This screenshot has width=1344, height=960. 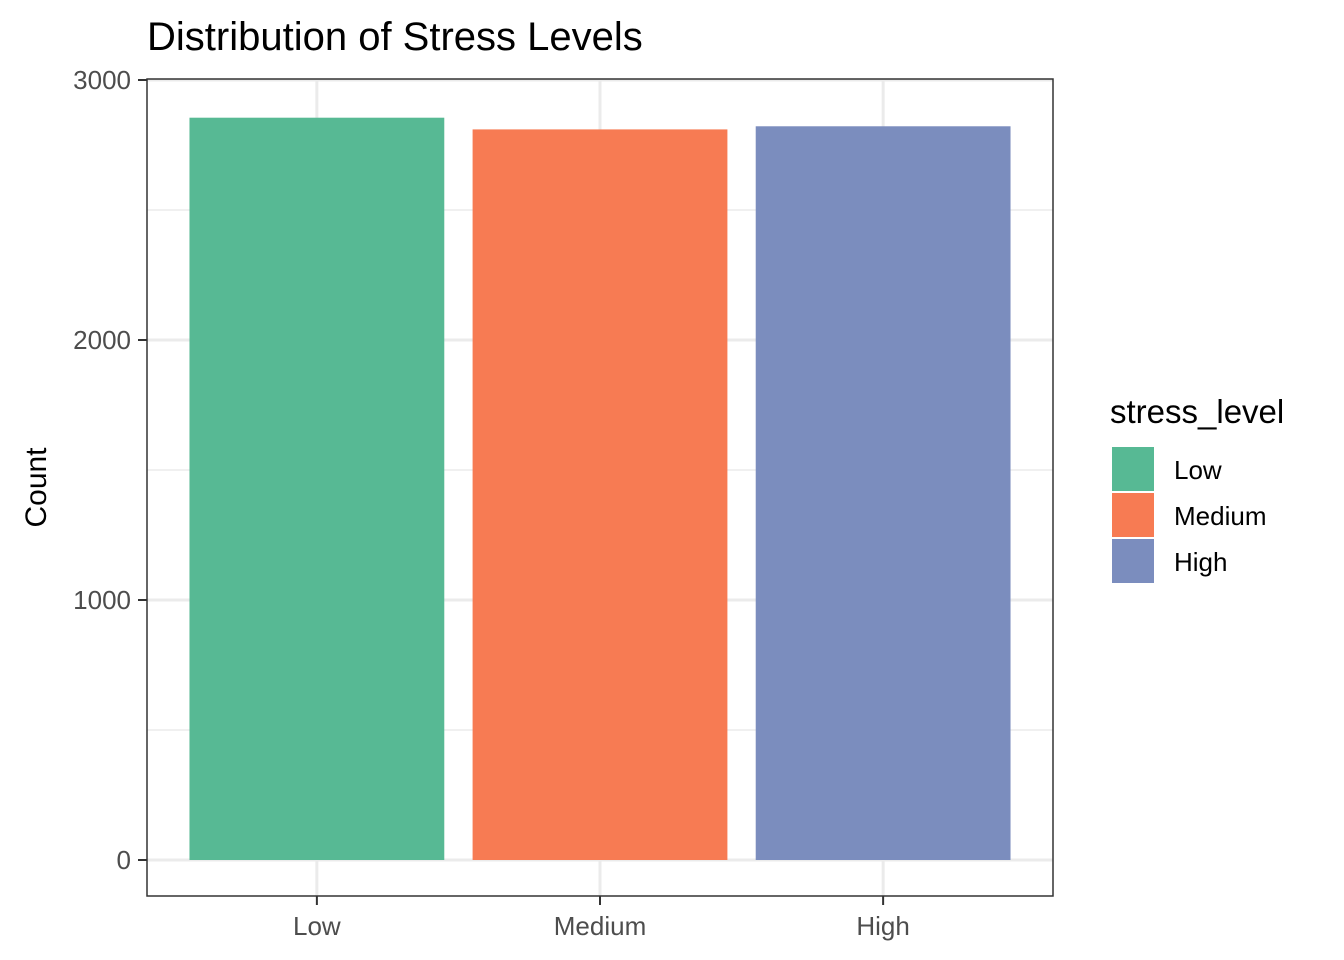 I want to click on bar-medium, so click(x=600, y=494).